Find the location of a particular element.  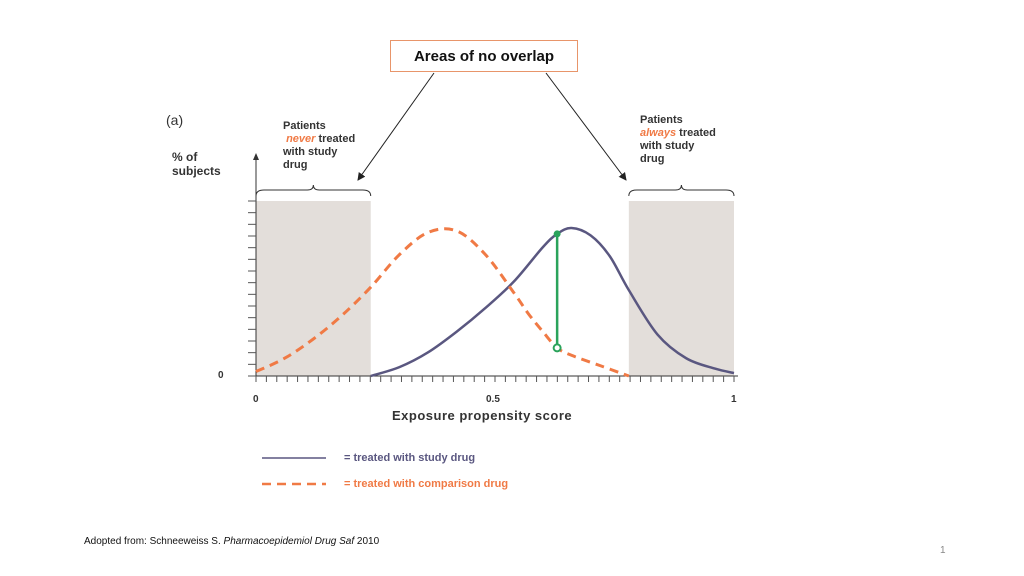

legend-lines is located at coordinates (294, 471).